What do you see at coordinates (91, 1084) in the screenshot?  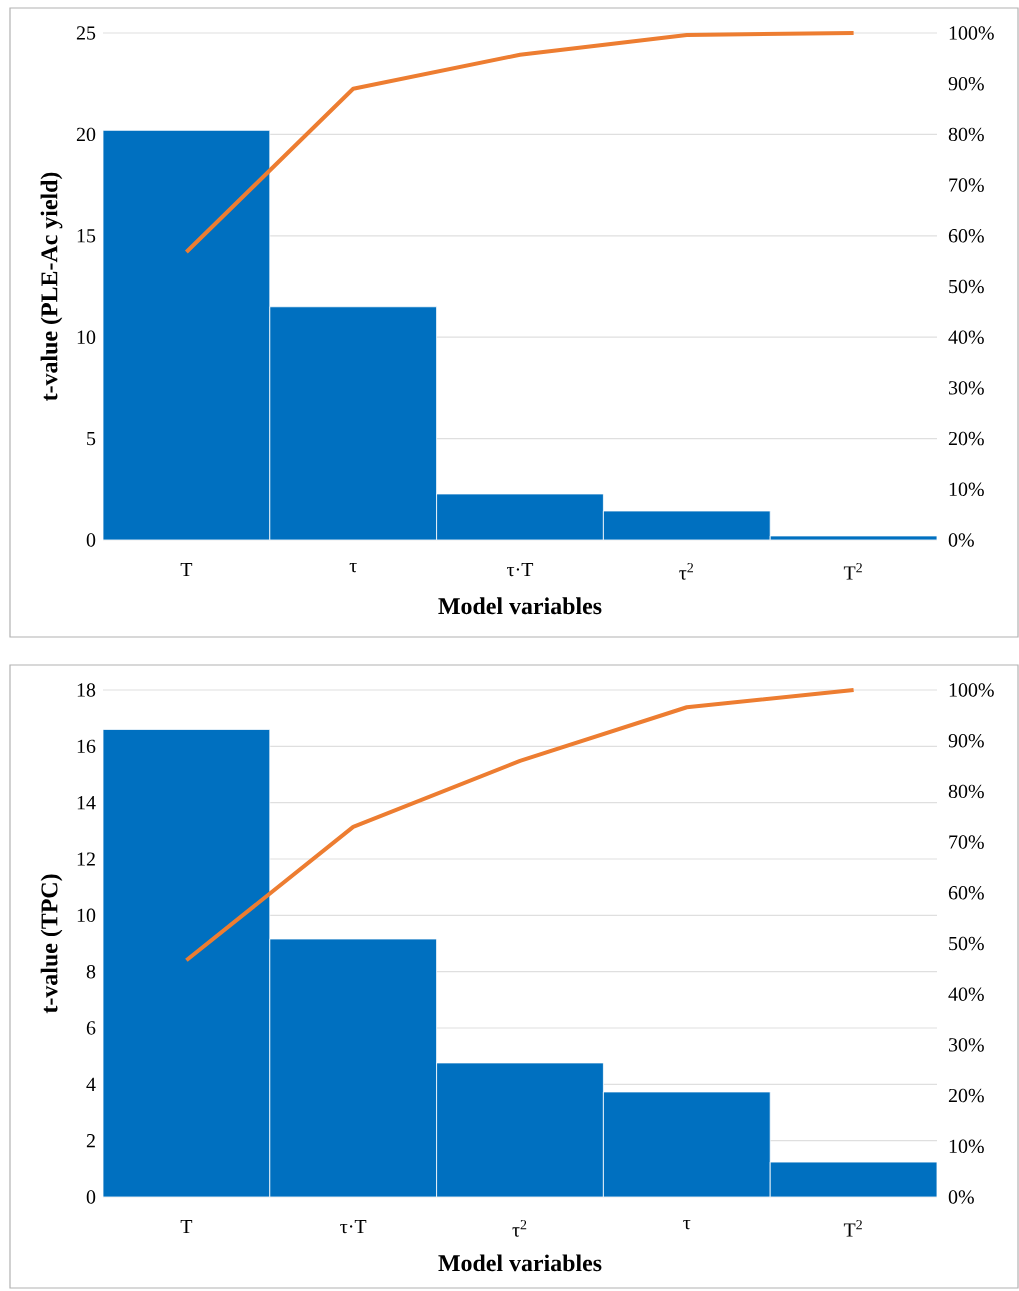 I see `y-tick-label: 4` at bounding box center [91, 1084].